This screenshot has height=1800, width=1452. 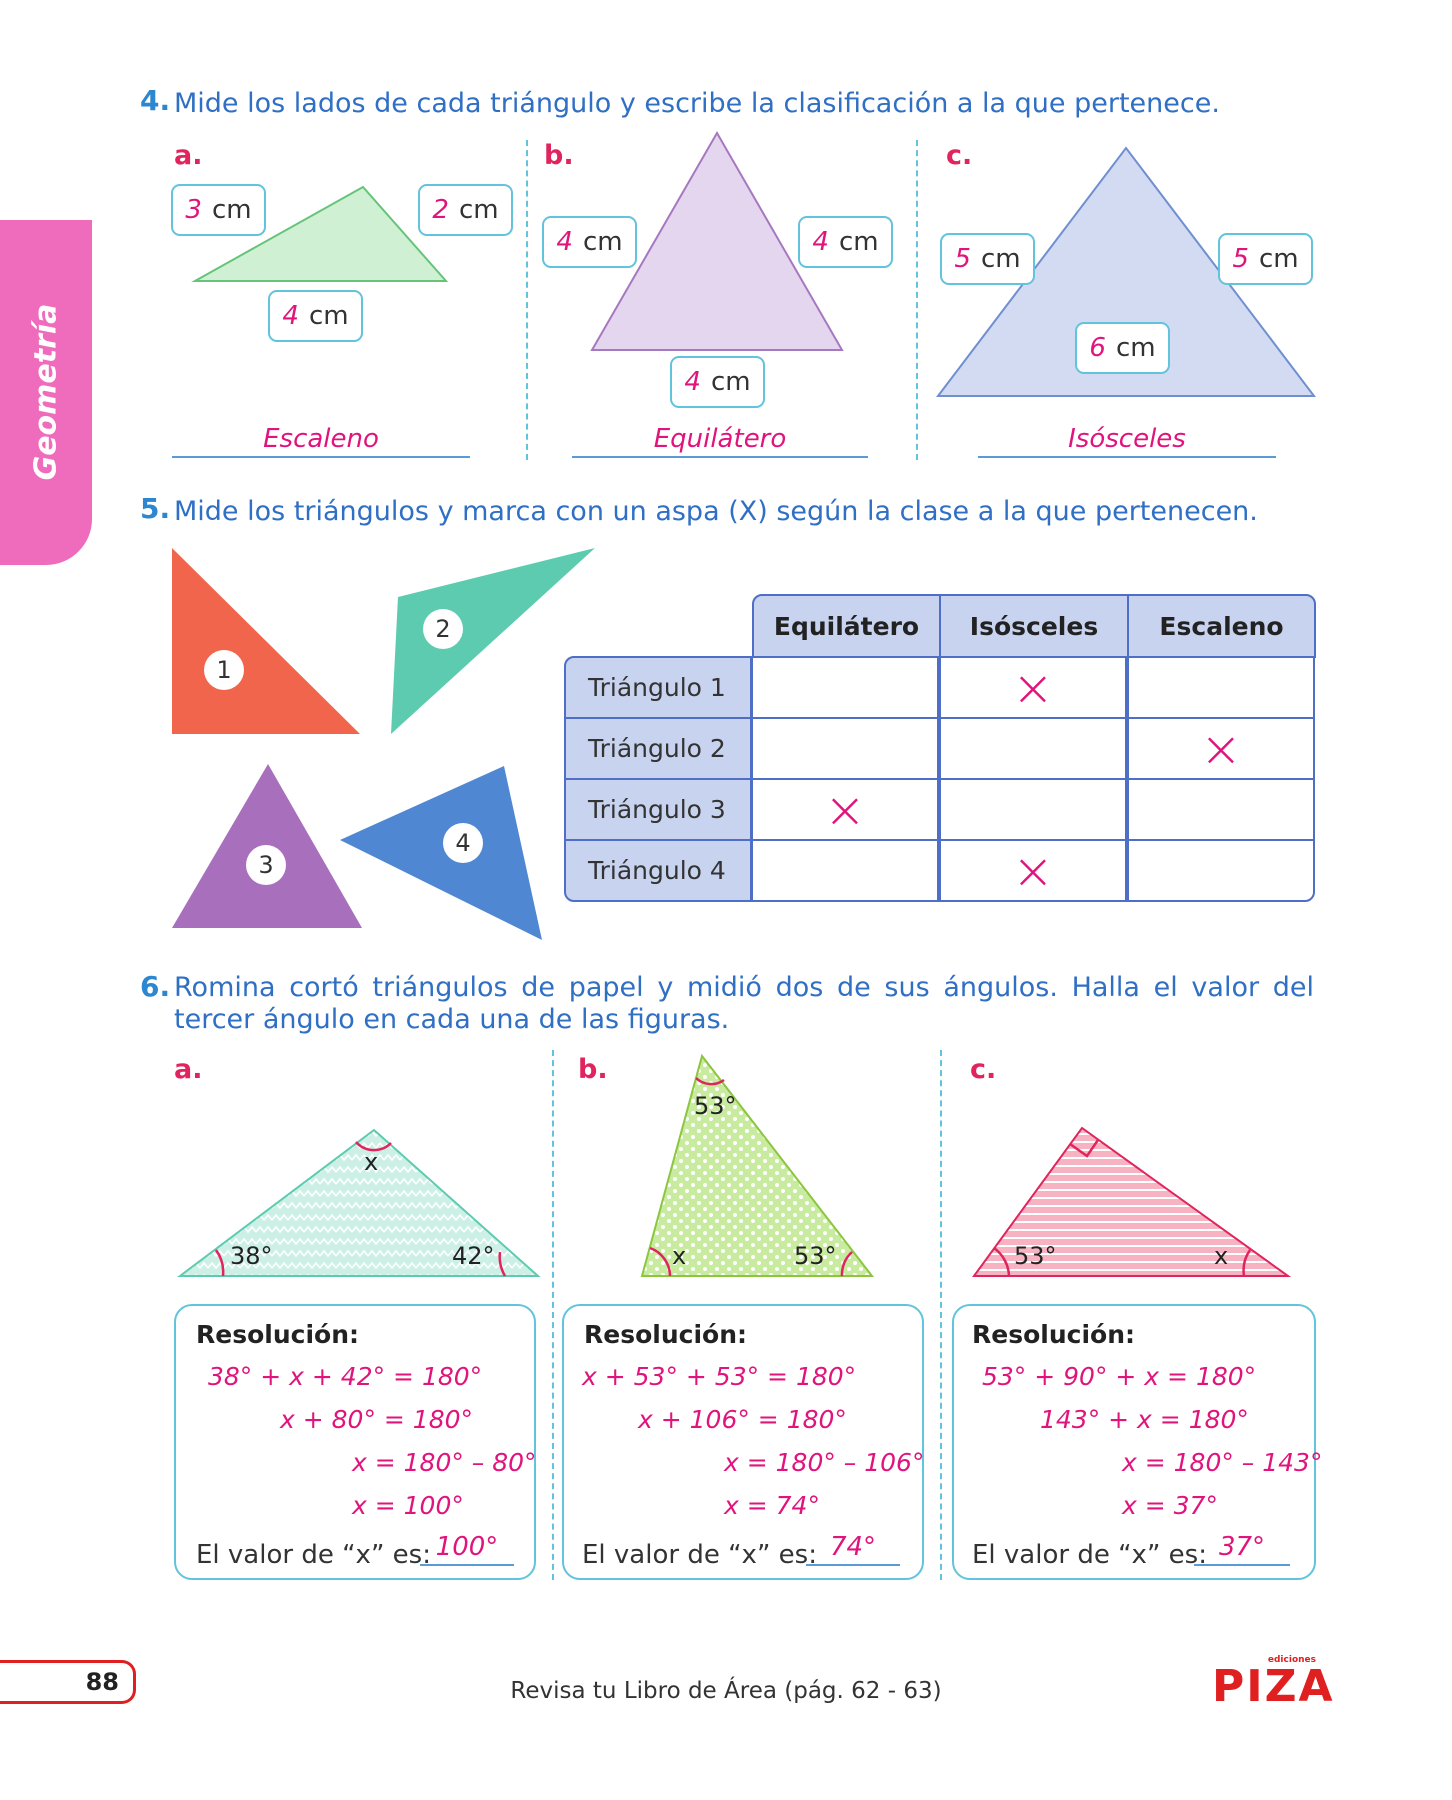 What do you see at coordinates (68, 1682) in the screenshot?
I see `page-number: 88` at bounding box center [68, 1682].